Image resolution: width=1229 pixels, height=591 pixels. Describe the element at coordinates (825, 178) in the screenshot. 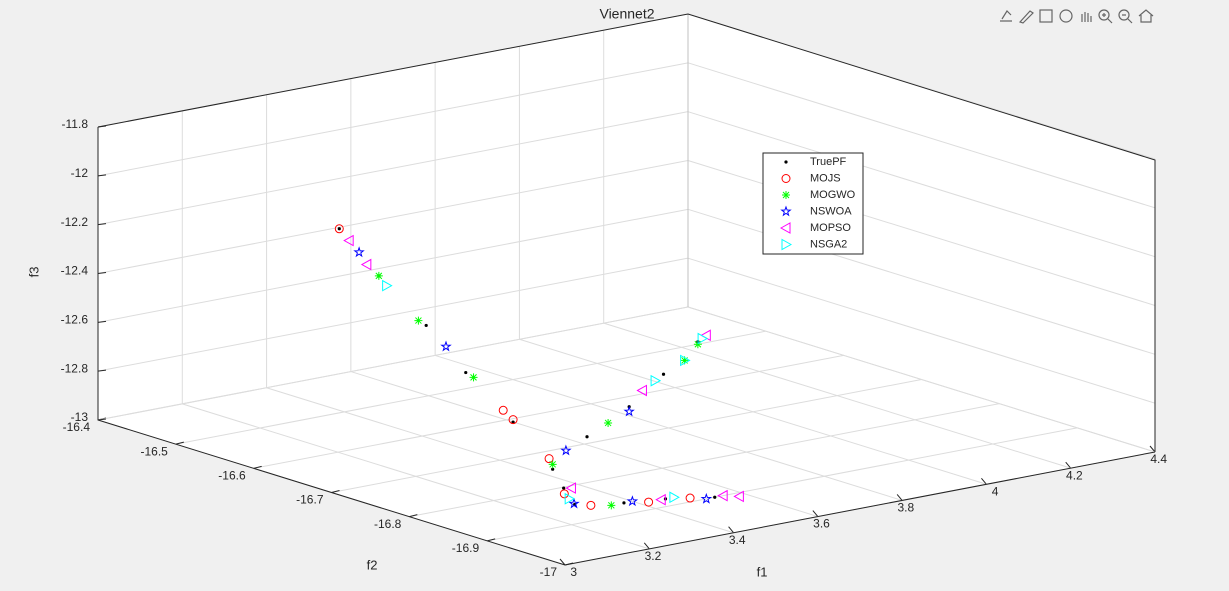

I see `legend-label: MOJS` at that location.